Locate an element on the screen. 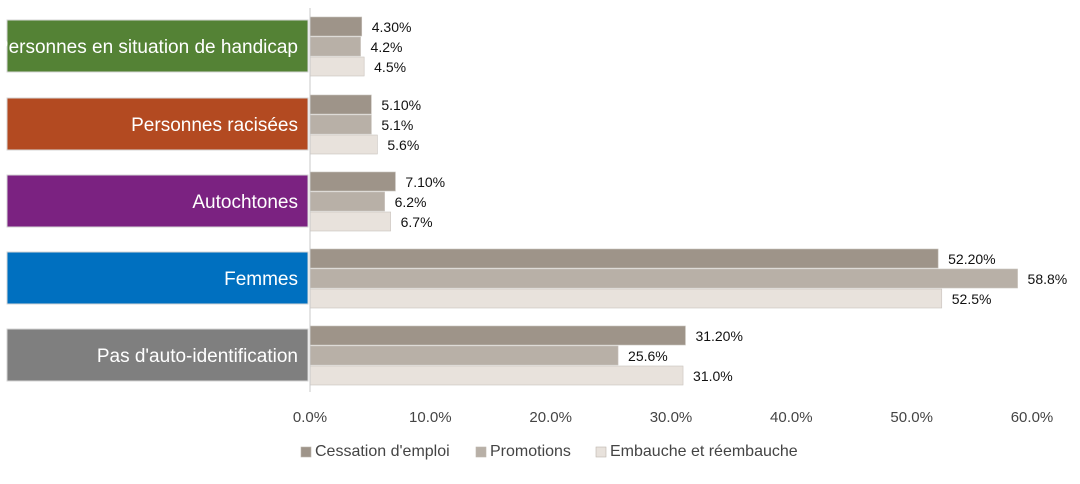 This screenshot has height=484, width=1080. category-label: Pas d'auto-identification is located at coordinates (197, 356).